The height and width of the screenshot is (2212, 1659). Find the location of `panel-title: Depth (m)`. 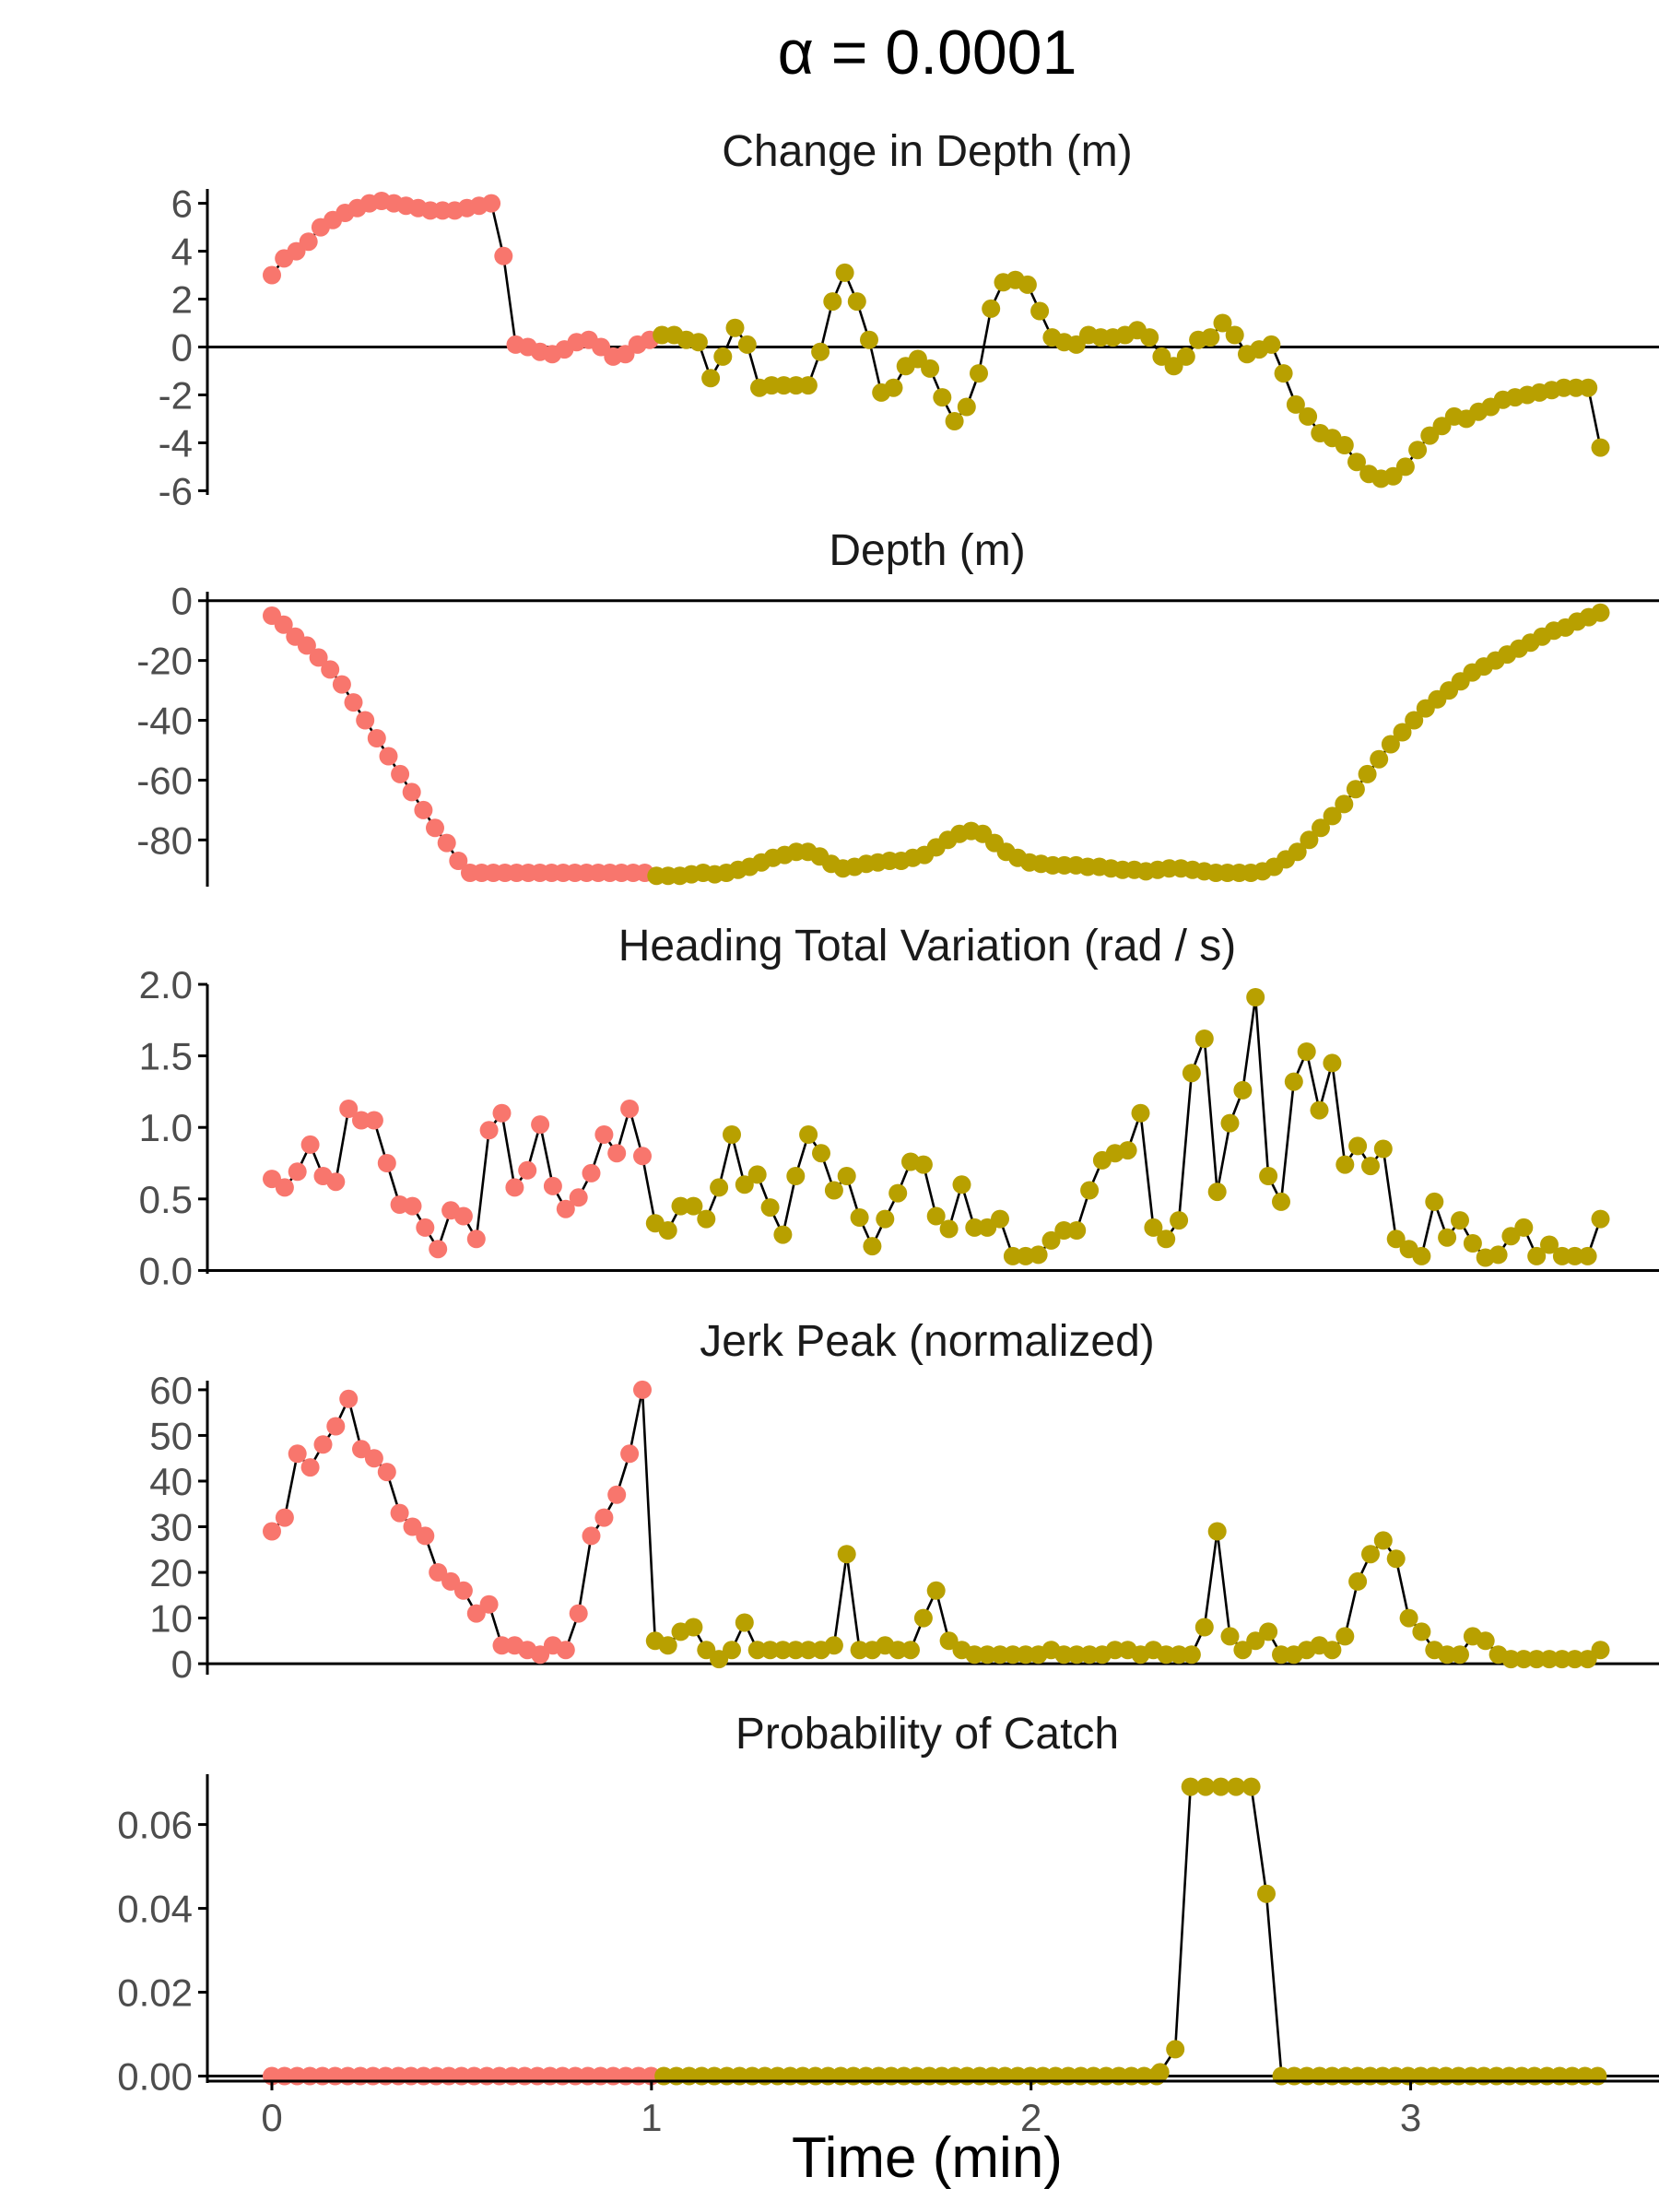

panel-title: Depth (m) is located at coordinates (927, 550).